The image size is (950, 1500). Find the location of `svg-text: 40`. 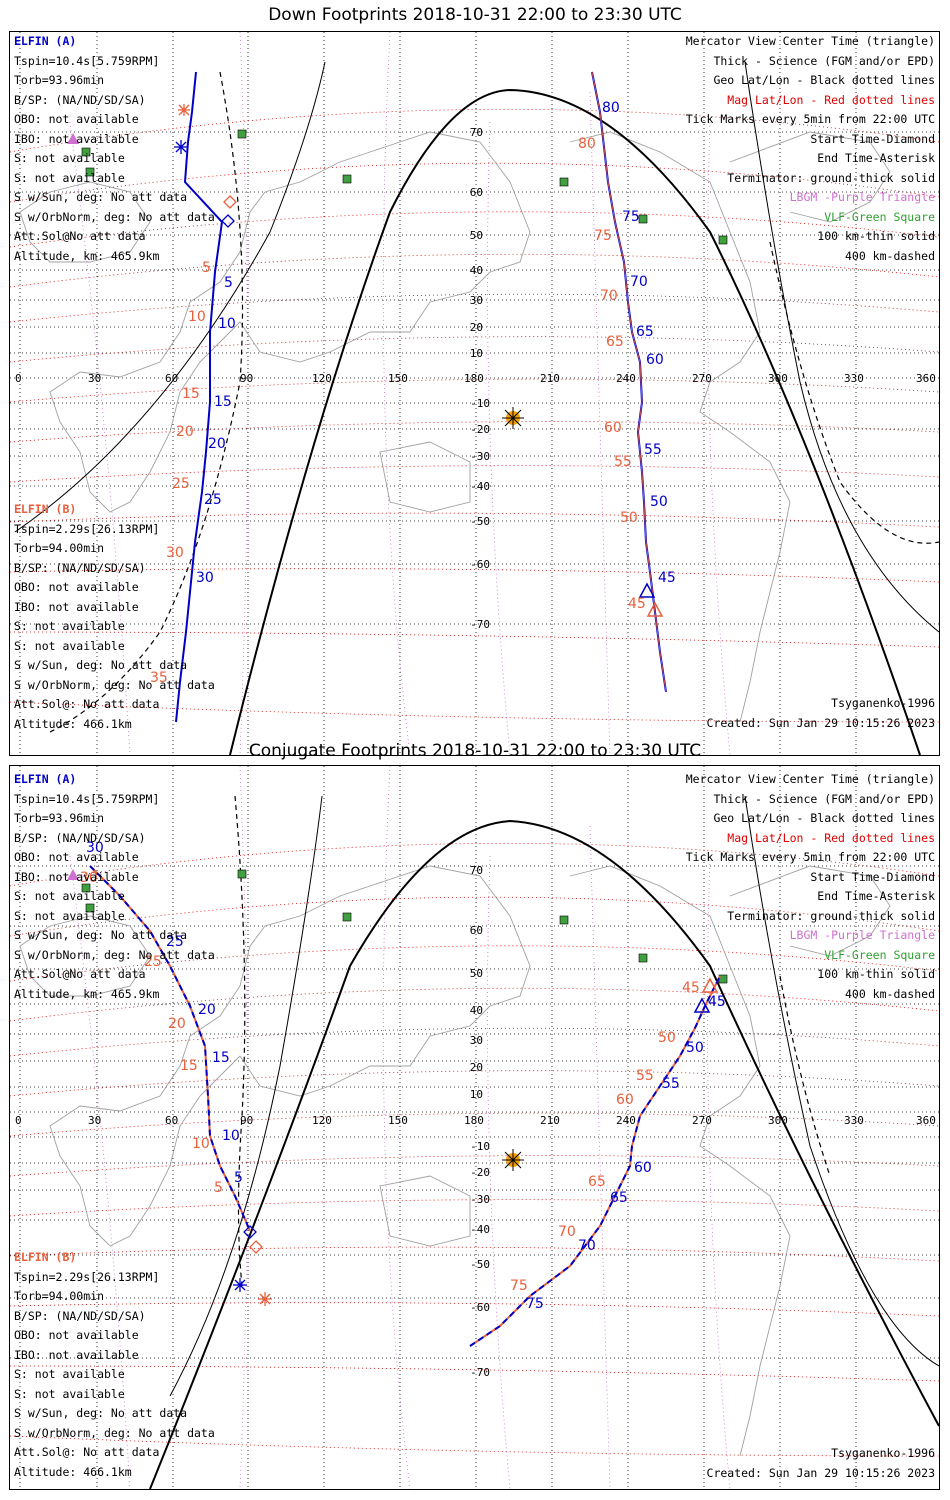

svg-text: 40 is located at coordinates (476, 270).